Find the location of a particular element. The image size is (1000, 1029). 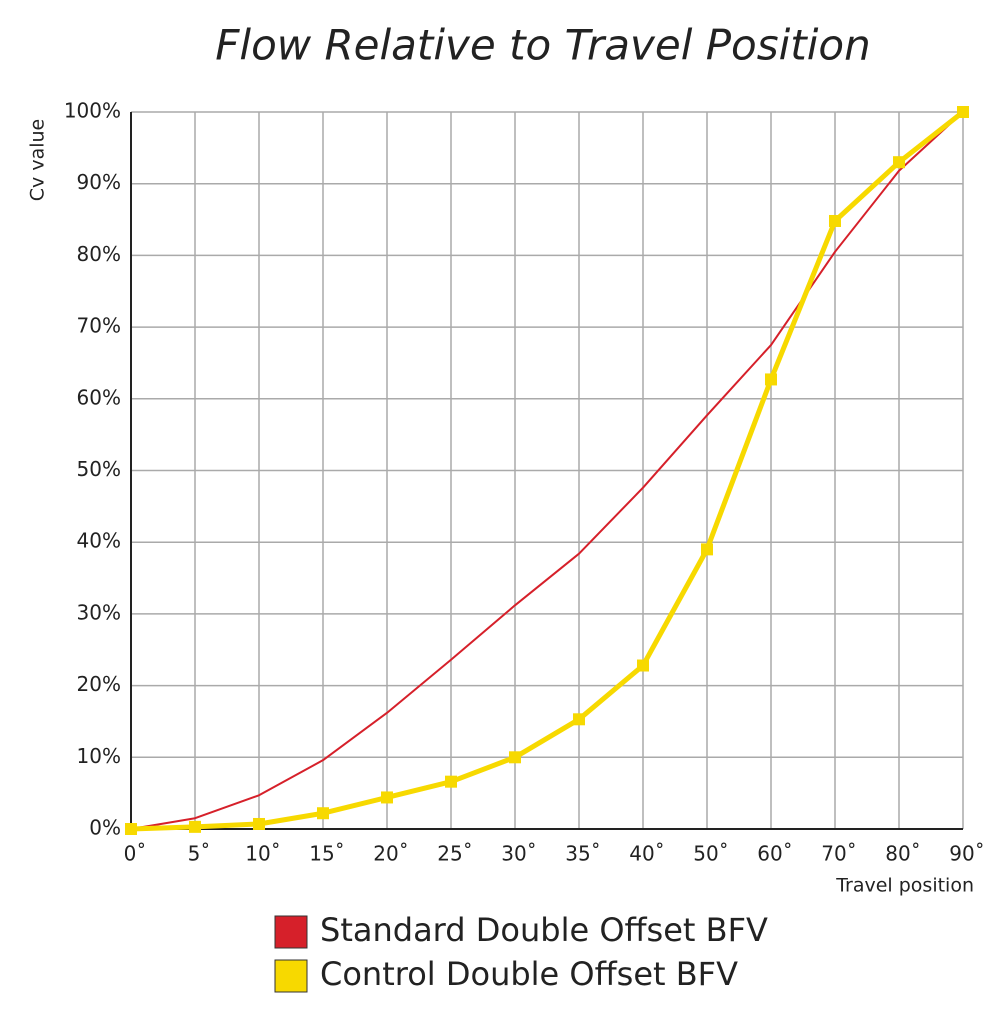

y-tick-label: 20% is located at coordinates (99, 684).